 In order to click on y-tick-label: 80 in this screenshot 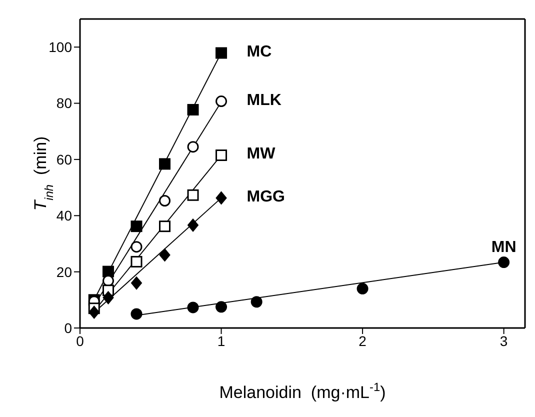, I will do `click(64, 103)`.